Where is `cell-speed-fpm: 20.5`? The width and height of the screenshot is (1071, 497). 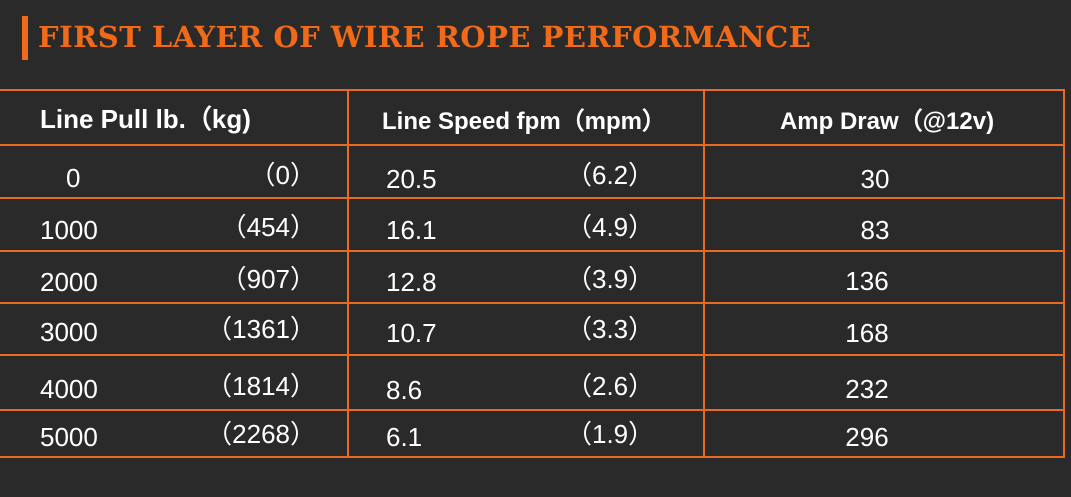 cell-speed-fpm: 20.5 is located at coordinates (411, 179).